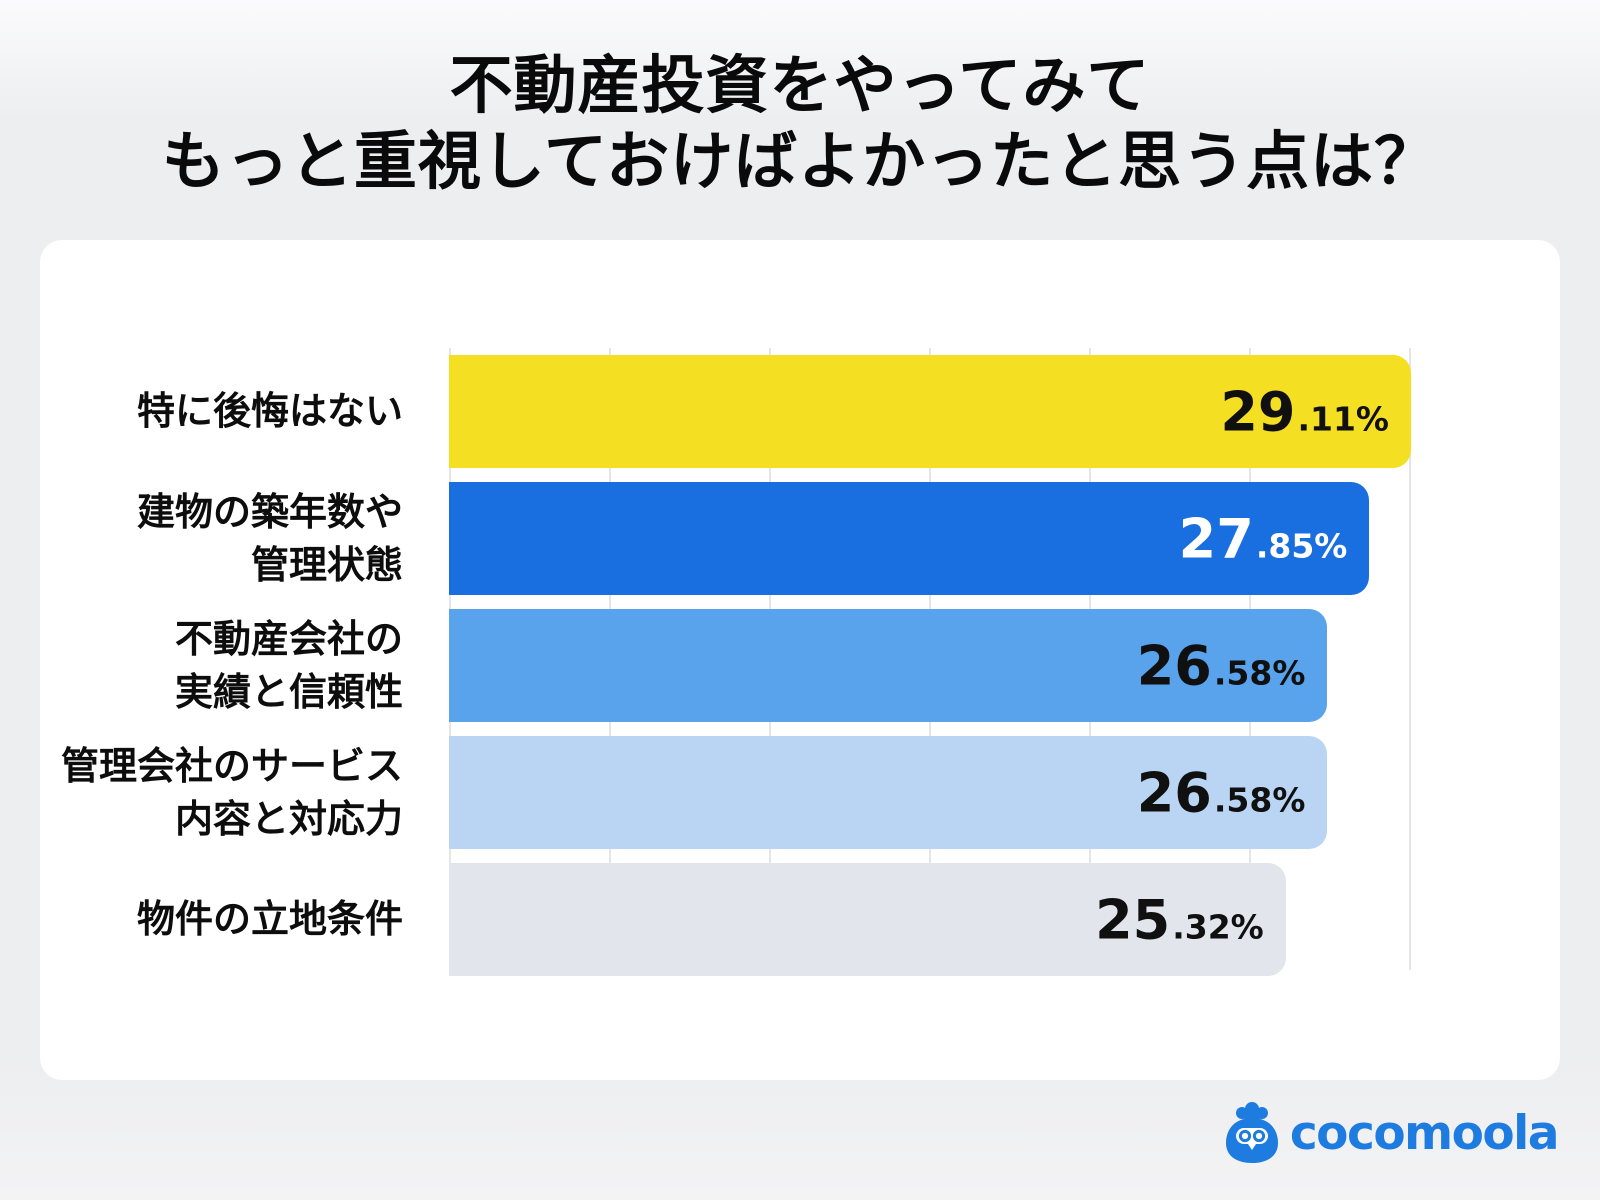  I want to click on category-label: 建物の築年数や管理状態, so click(244, 538).